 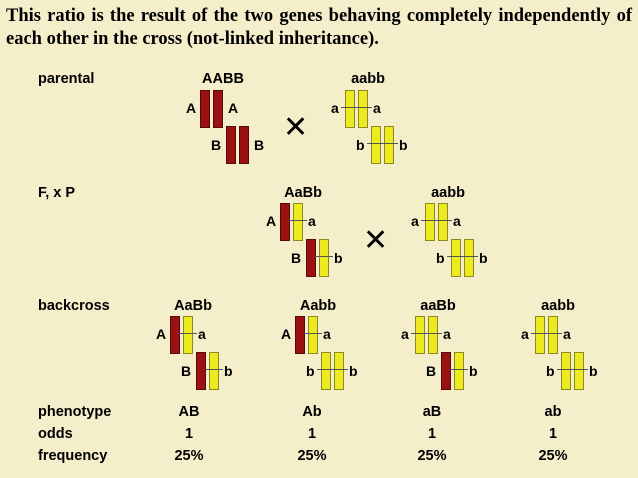 What do you see at coordinates (553, 412) in the screenshot?
I see `phenotype-value: ab` at bounding box center [553, 412].